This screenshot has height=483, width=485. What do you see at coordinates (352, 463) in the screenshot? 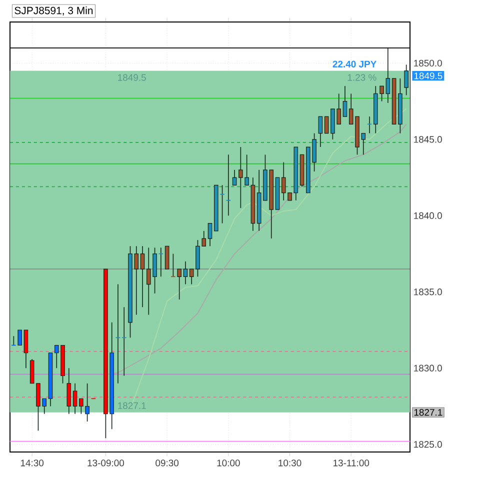
I see `x-tick-label: 13-11:00` at bounding box center [352, 463].